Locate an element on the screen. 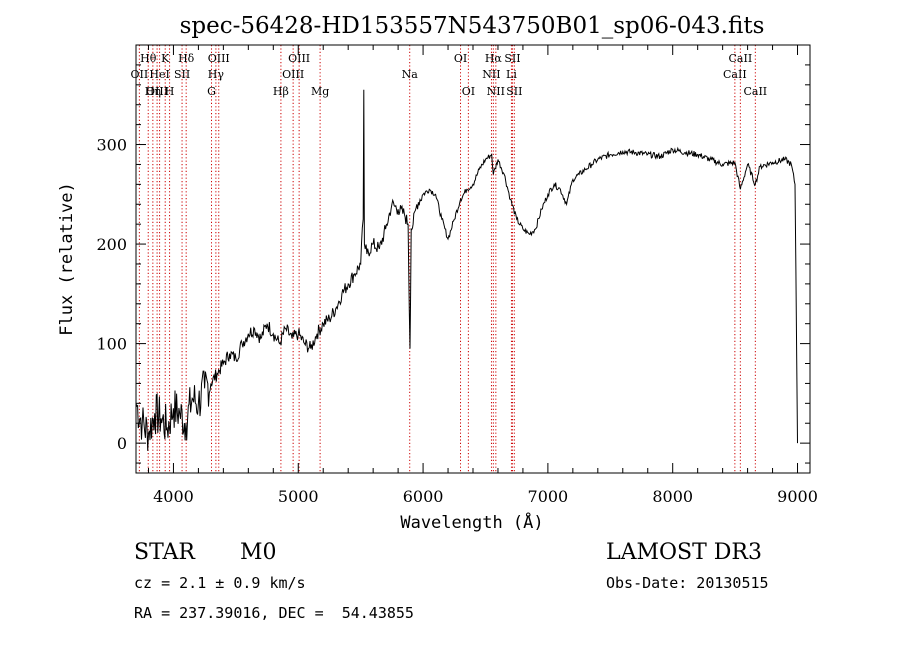 Image resolution: width=900 pixels, height=649 pixels. line-label: Hη is located at coordinates (153, 91).